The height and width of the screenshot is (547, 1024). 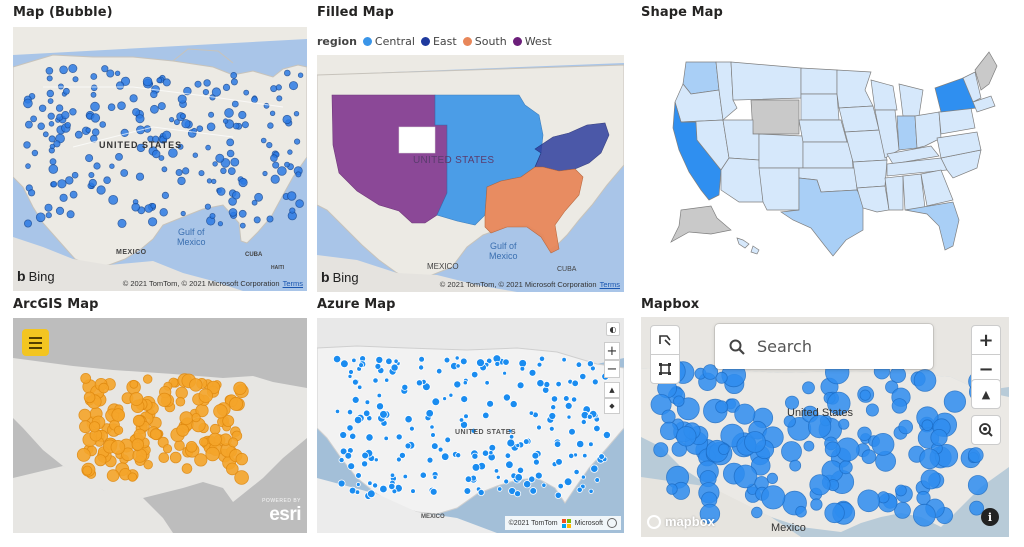 I want to click on info-button: i, so click(x=990, y=517).